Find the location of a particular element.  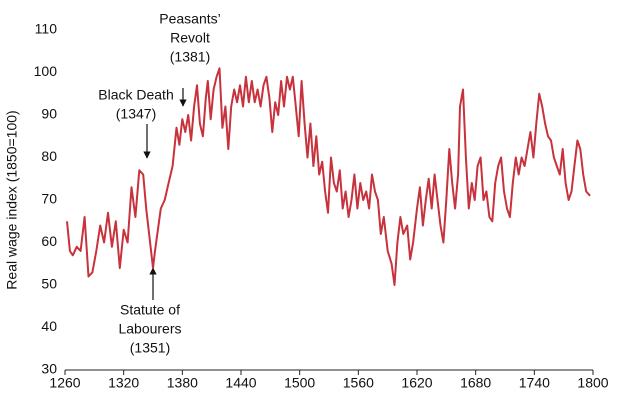

x-tick-label: 1680 is located at coordinates (475, 383).